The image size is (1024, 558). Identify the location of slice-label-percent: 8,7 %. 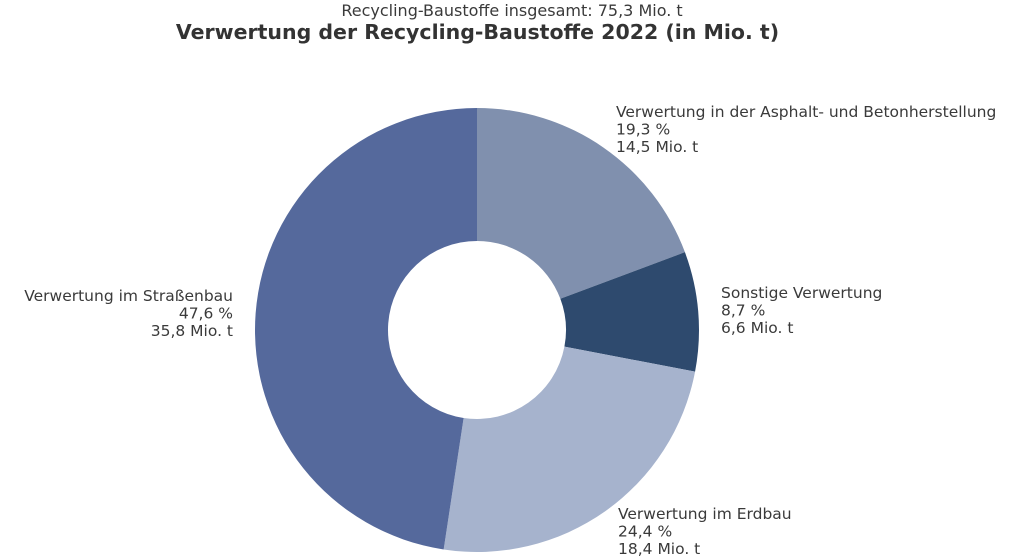
(743, 311).